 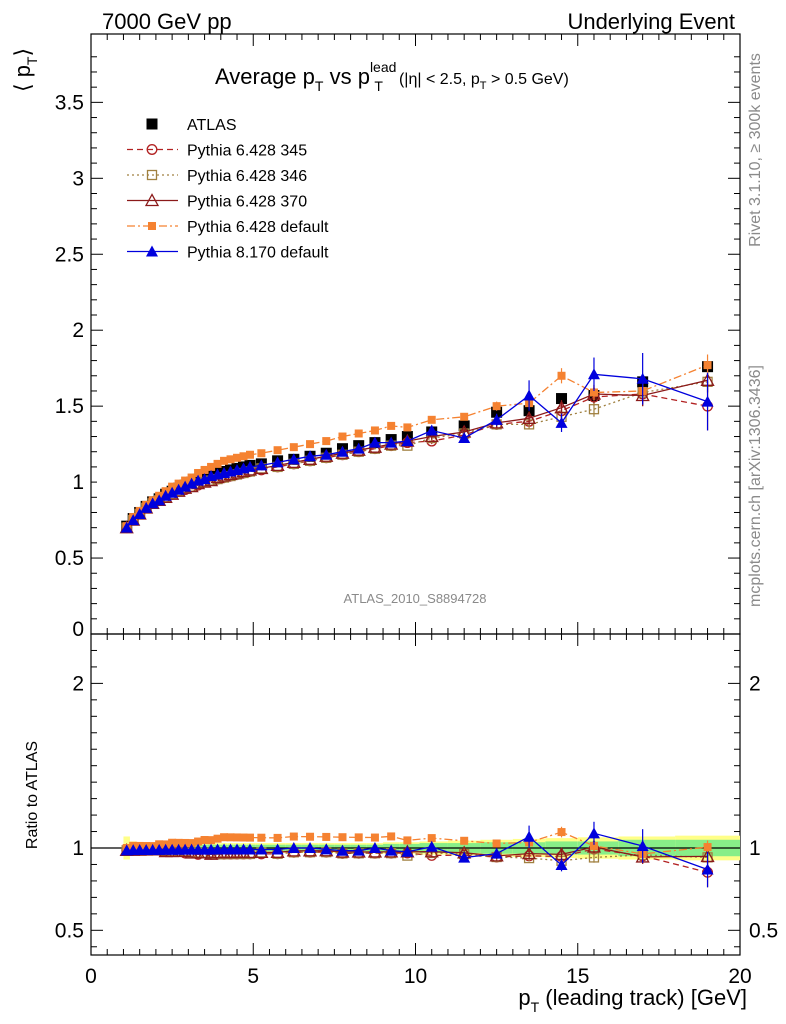 I want to click on x-tick-label: 20, so click(x=739, y=976).